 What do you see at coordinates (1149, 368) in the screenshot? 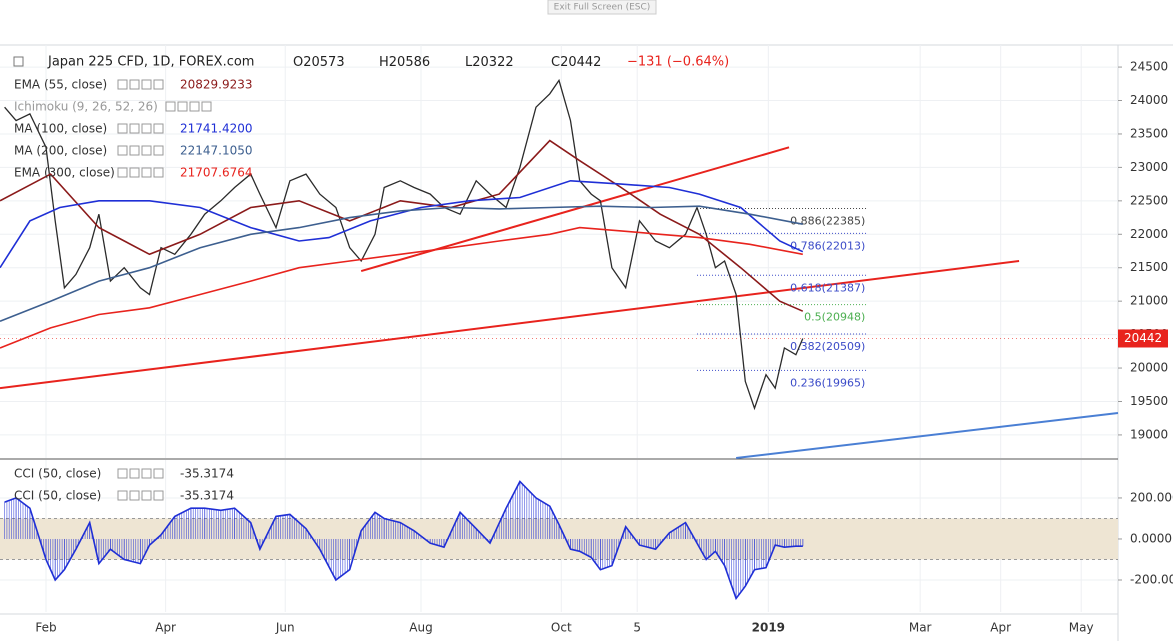
I see `y-tick-label: 20000` at bounding box center [1149, 368].